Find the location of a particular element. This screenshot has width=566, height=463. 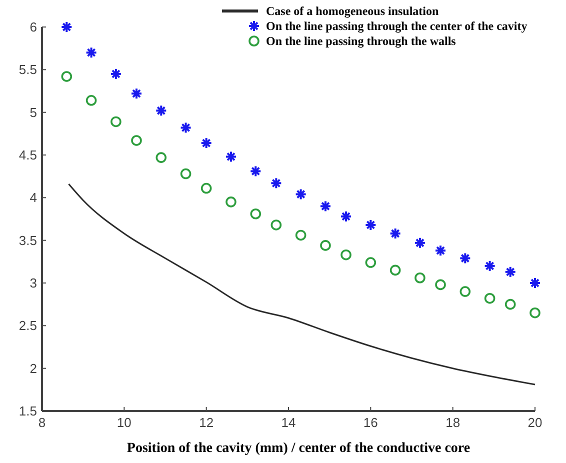

y-tick-label: 3 is located at coordinates (33, 283).